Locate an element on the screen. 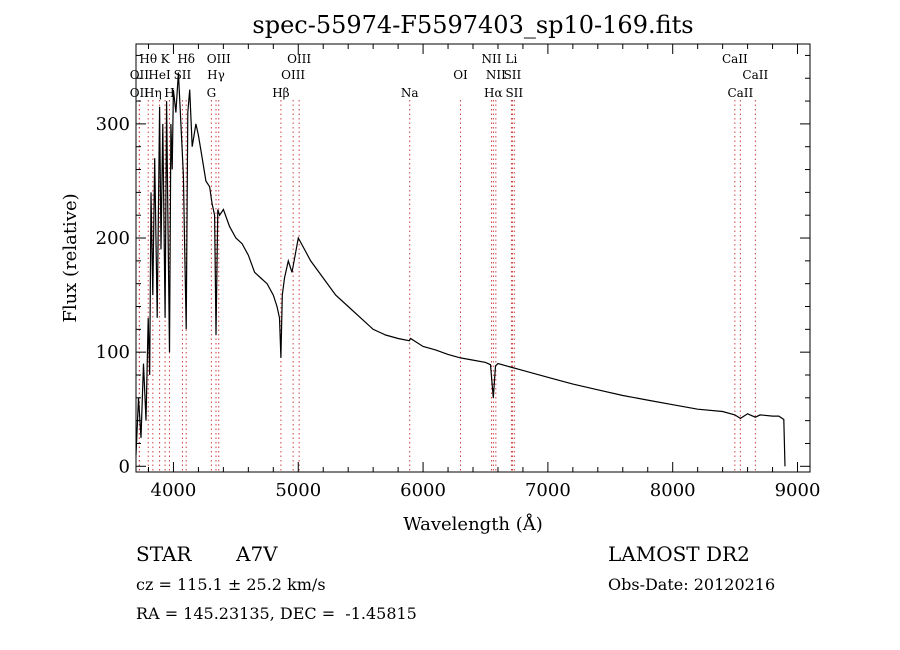  y-tick-label: 0 is located at coordinates (124, 466).